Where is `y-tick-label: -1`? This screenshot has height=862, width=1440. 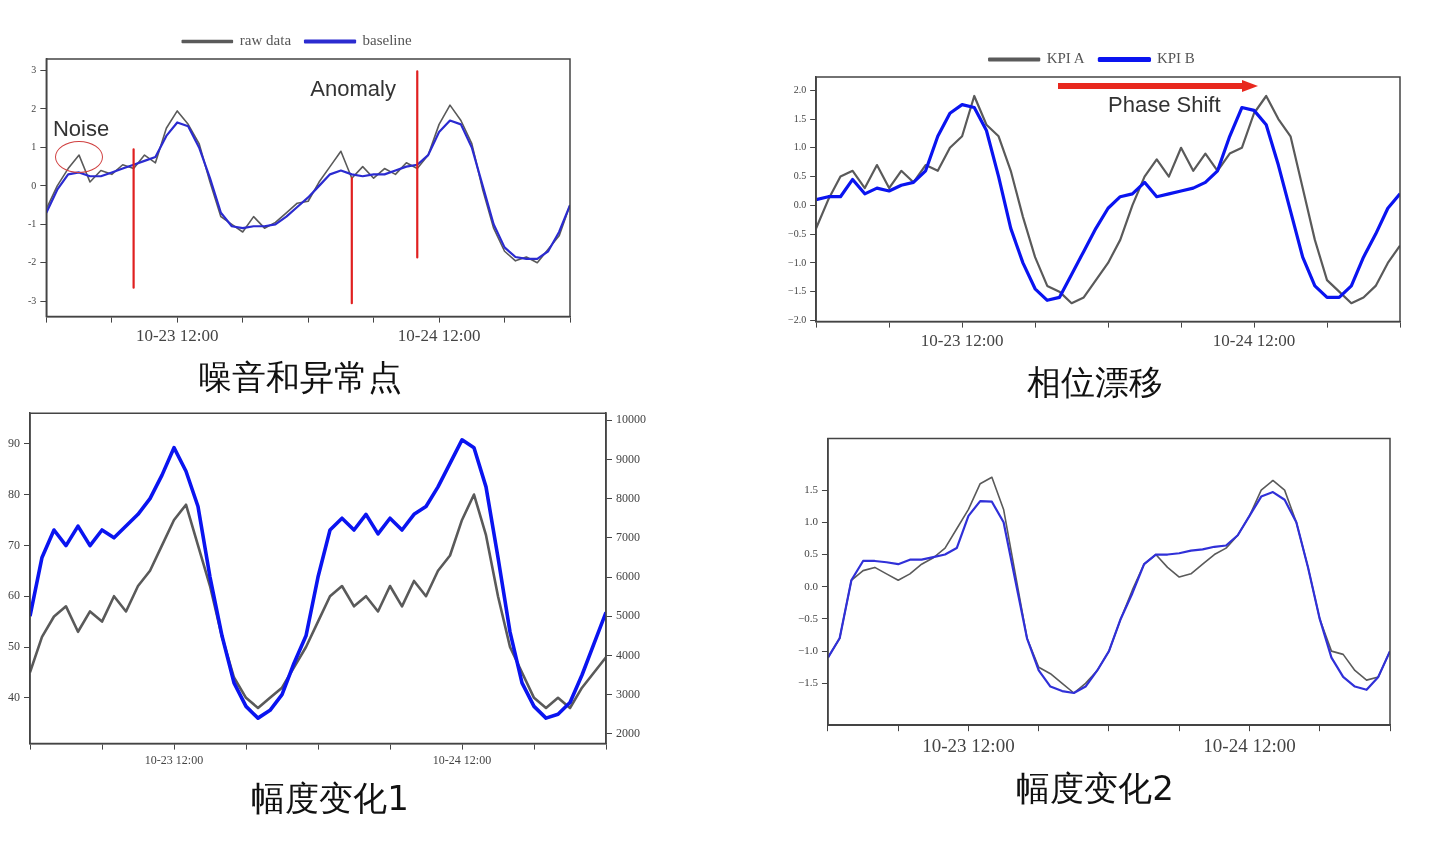 y-tick-label: -1 is located at coordinates (32, 223).